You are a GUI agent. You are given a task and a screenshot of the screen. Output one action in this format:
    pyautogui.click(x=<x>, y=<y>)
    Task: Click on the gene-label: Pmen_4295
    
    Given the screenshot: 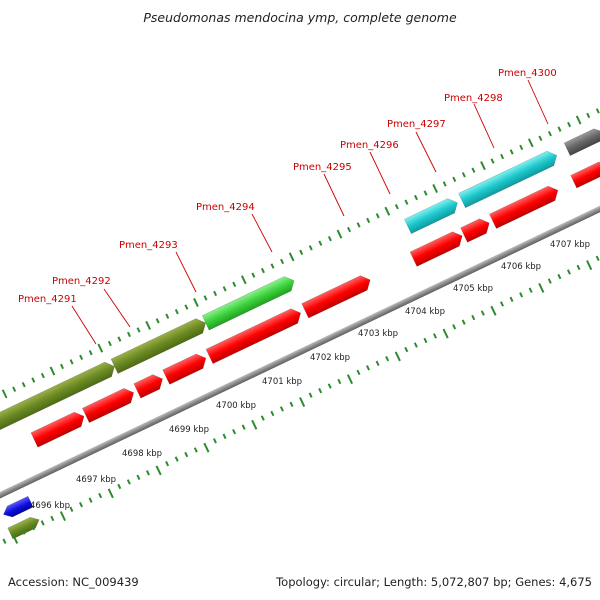 What is the action you would take?
    pyautogui.click(x=322, y=167)
    